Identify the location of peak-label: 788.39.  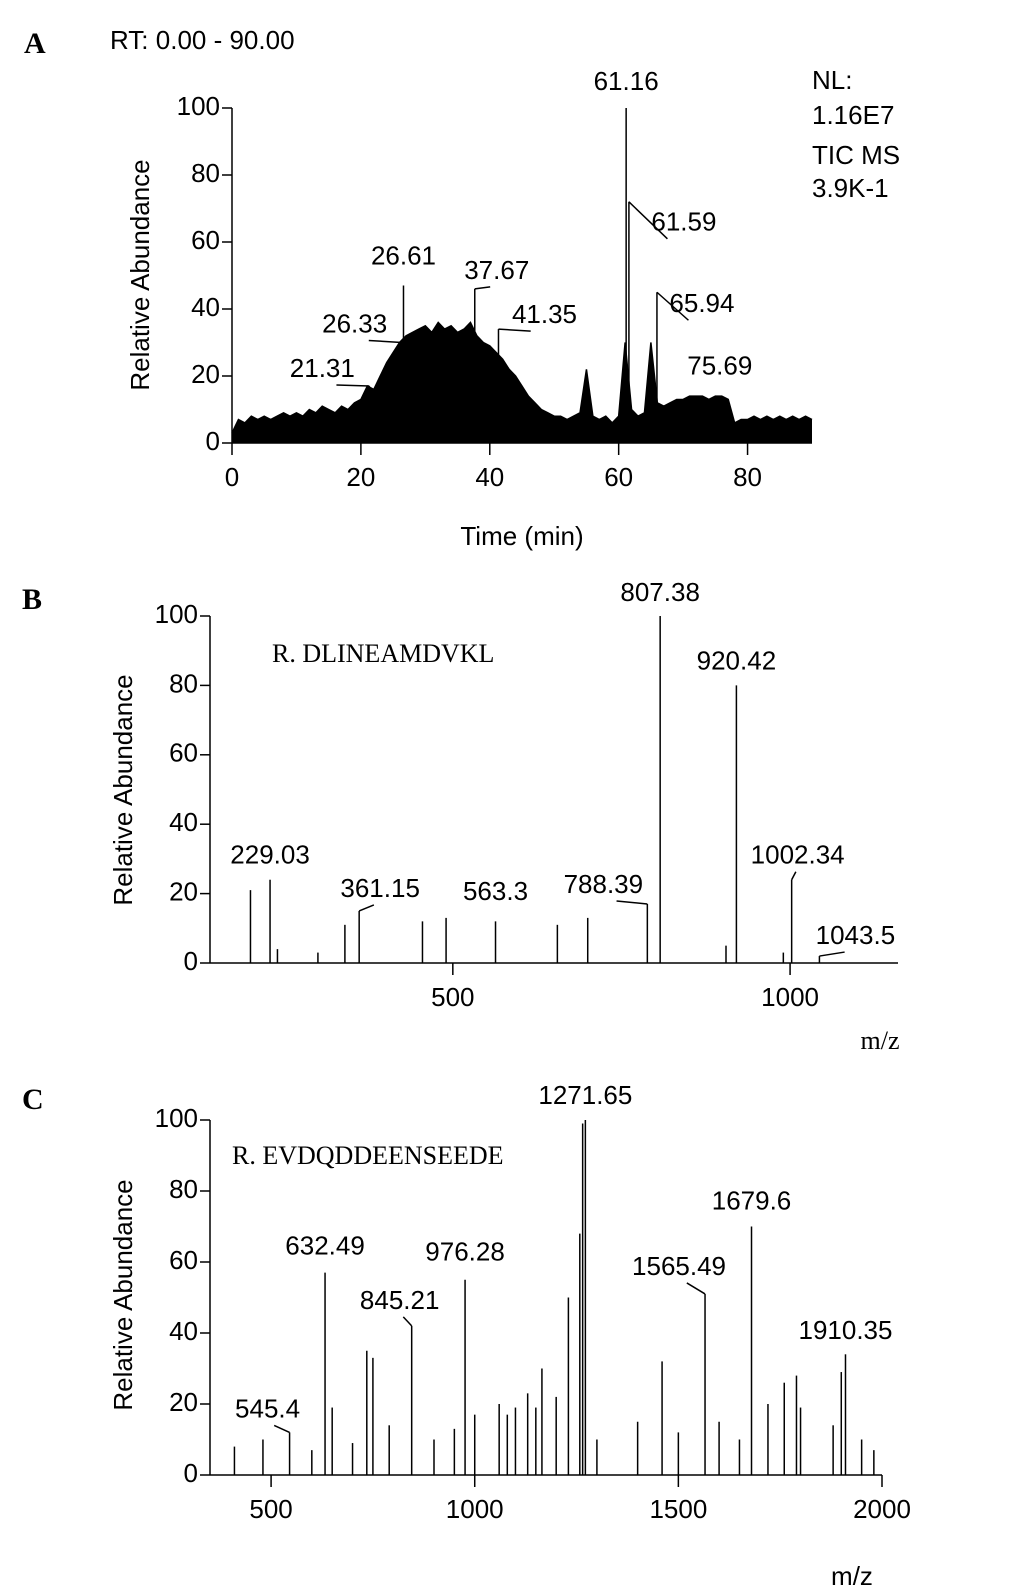
(604, 884).